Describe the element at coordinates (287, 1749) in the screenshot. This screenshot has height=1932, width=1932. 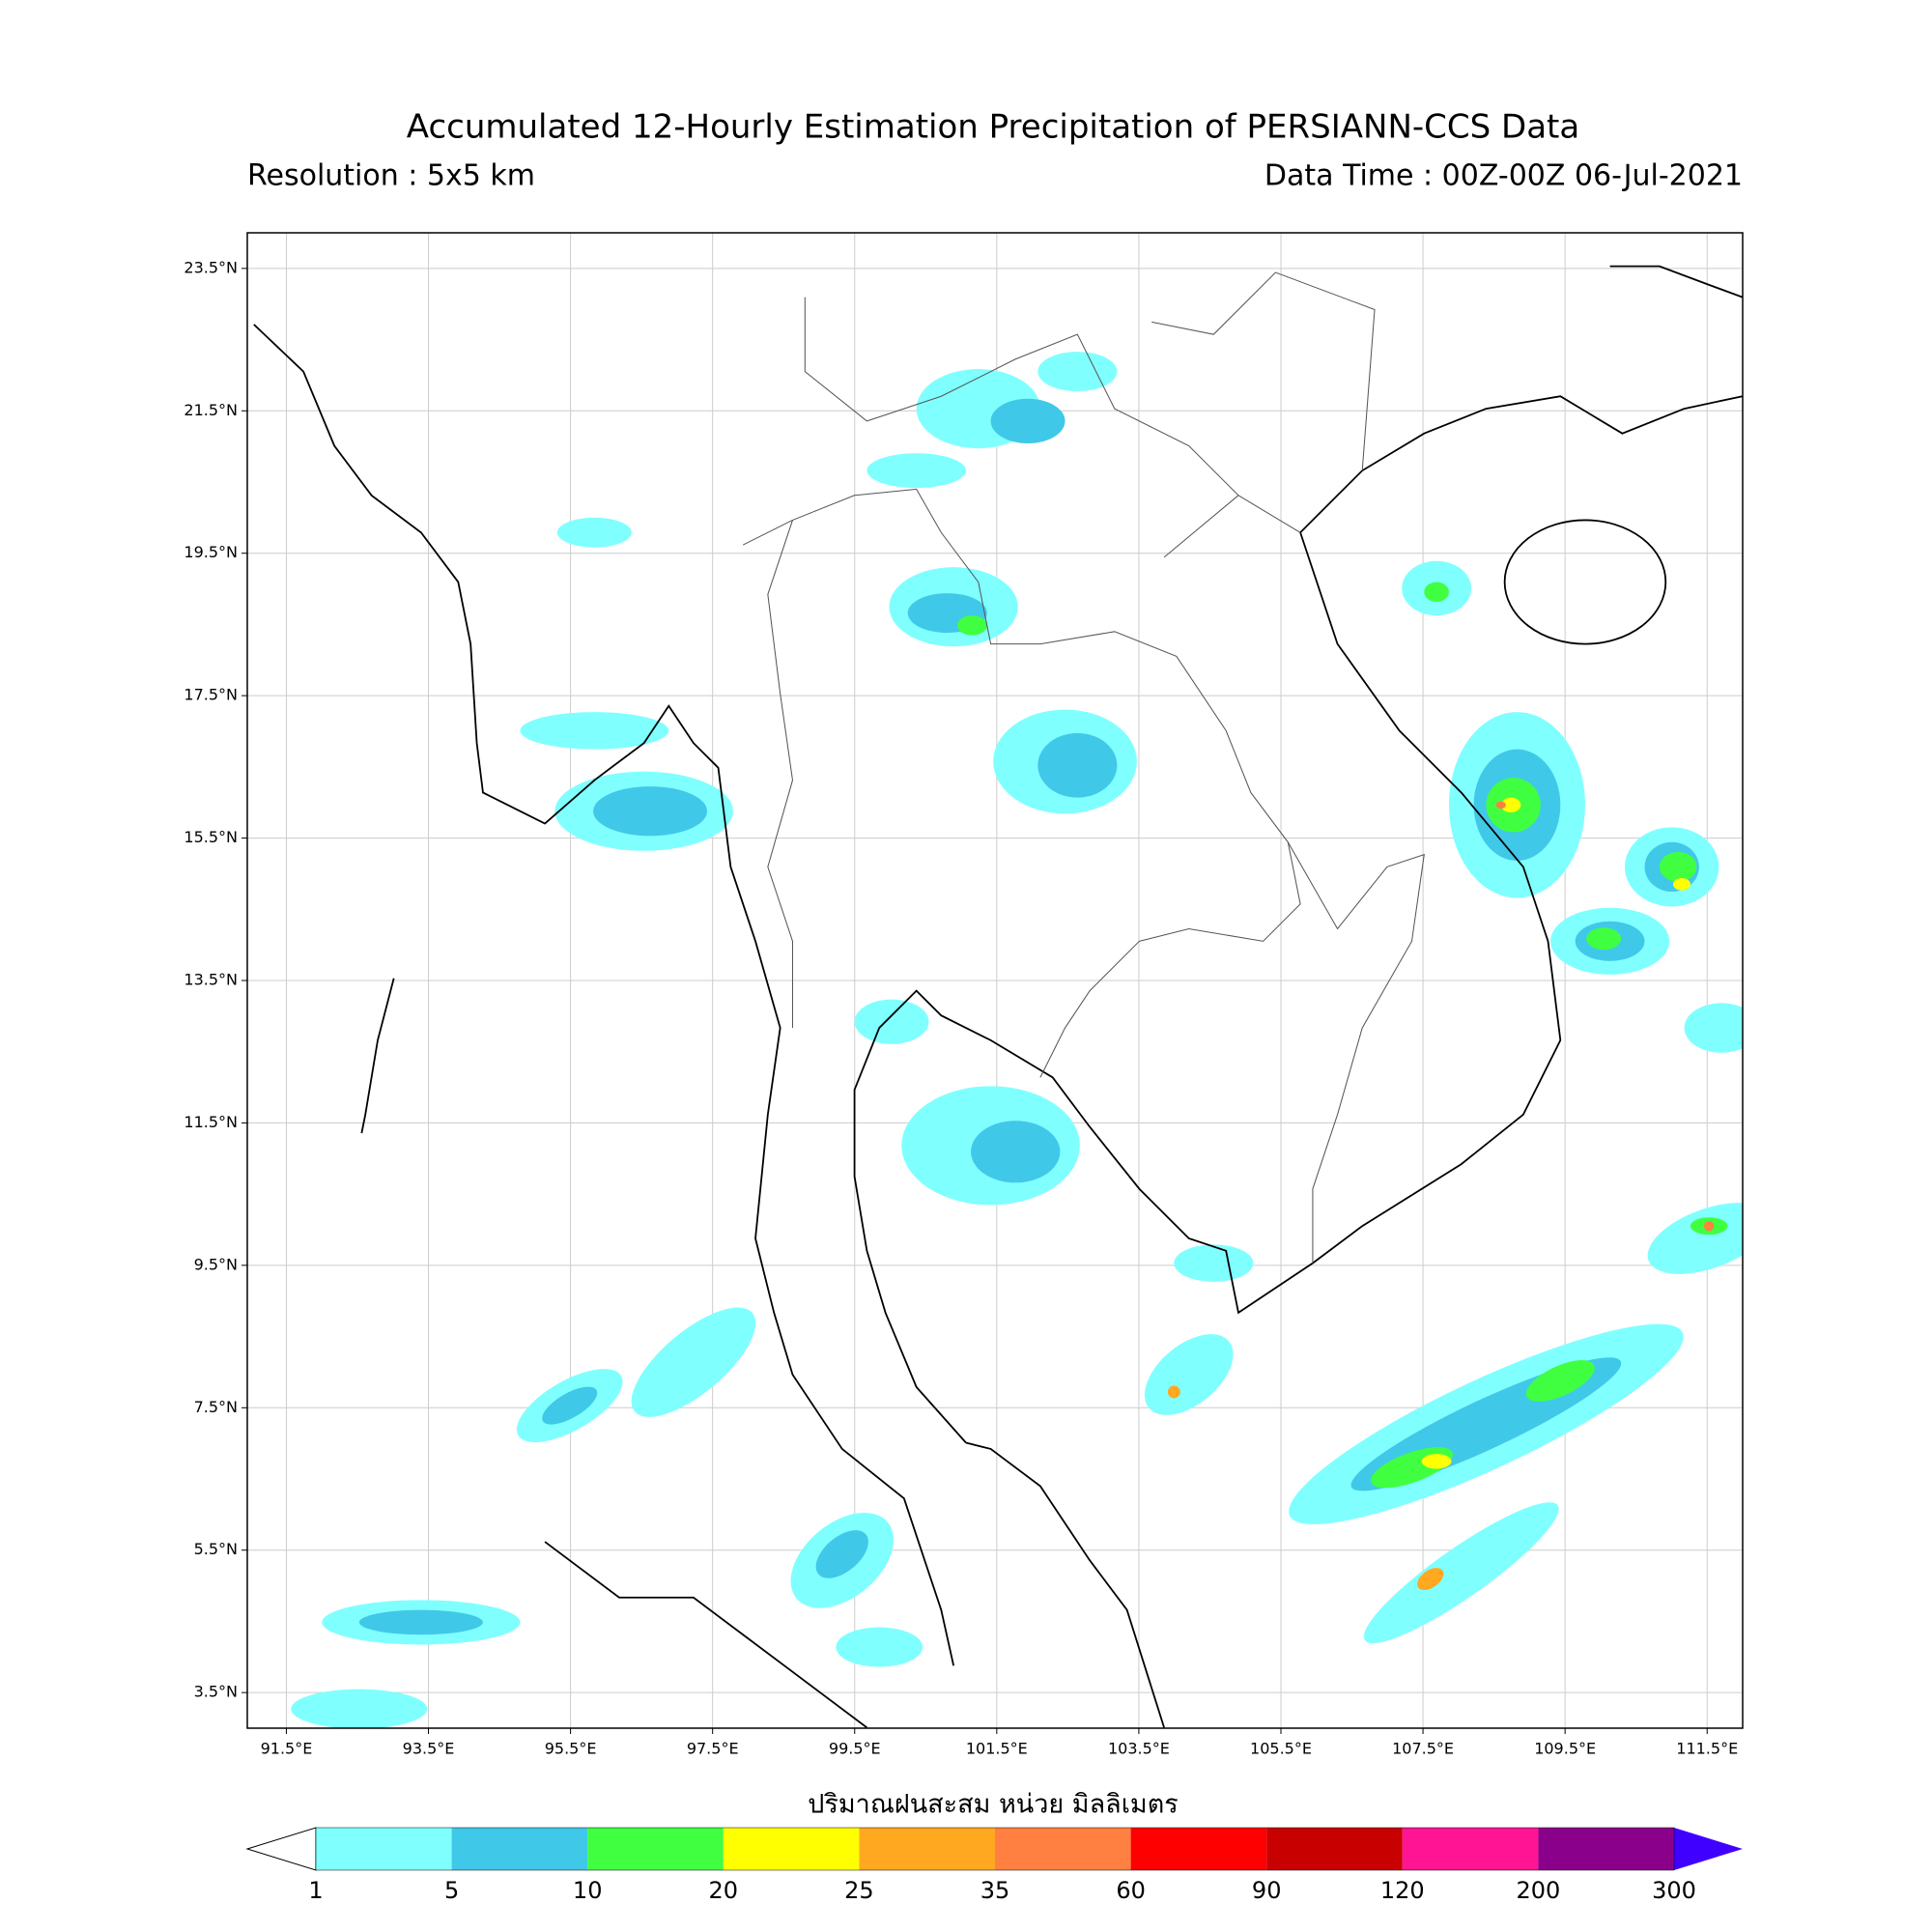
I see `x-tick-label: 91.5°E` at that location.